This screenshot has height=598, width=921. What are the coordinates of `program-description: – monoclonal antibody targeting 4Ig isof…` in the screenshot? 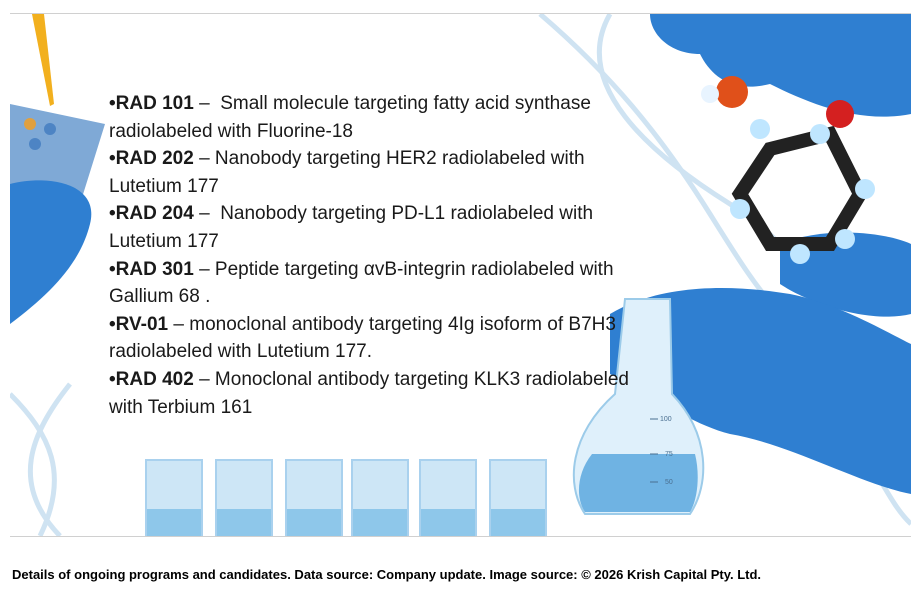 It's located at (365, 338).